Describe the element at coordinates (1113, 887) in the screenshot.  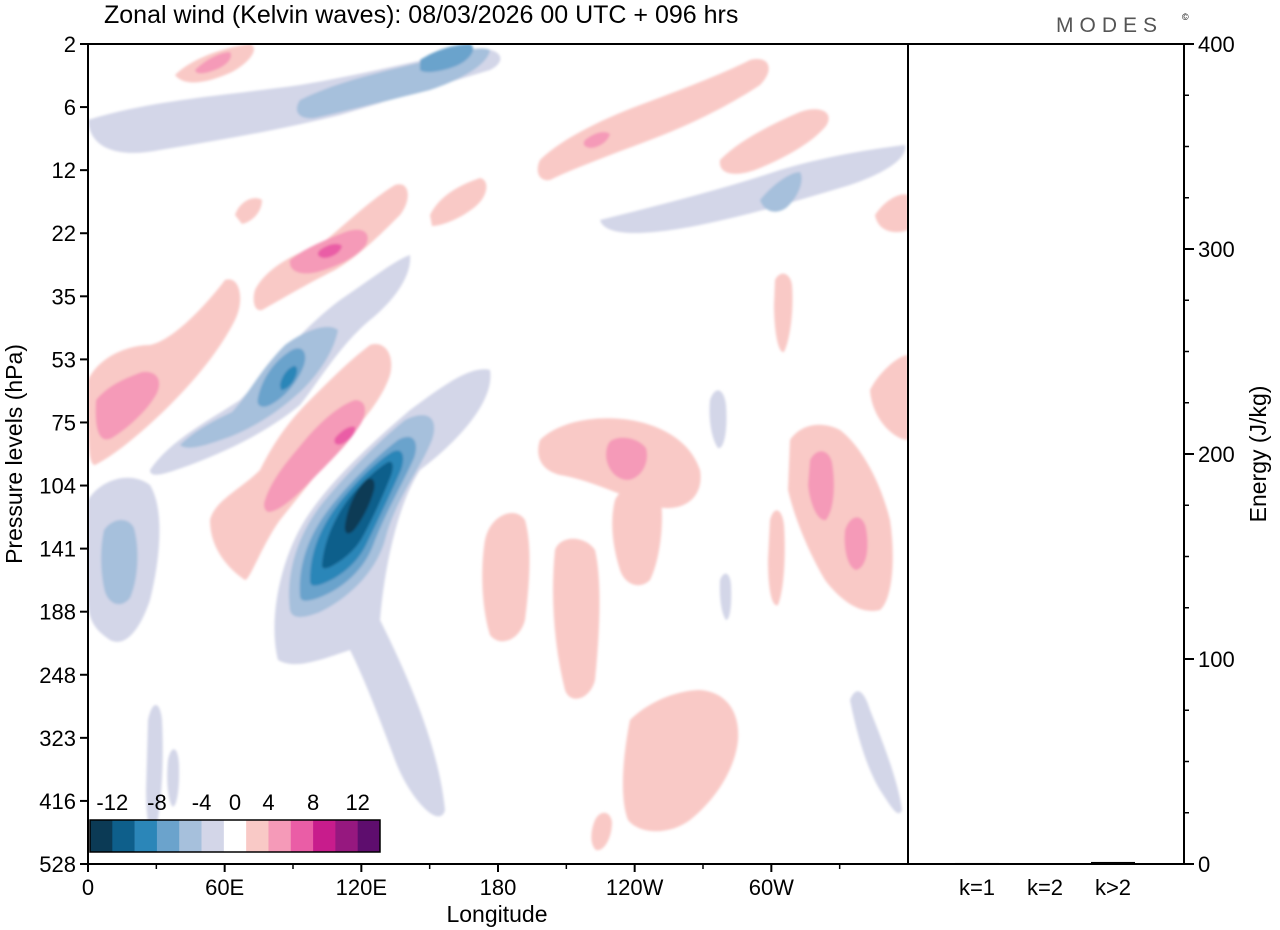
I see `energy-category-label: k>2` at that location.